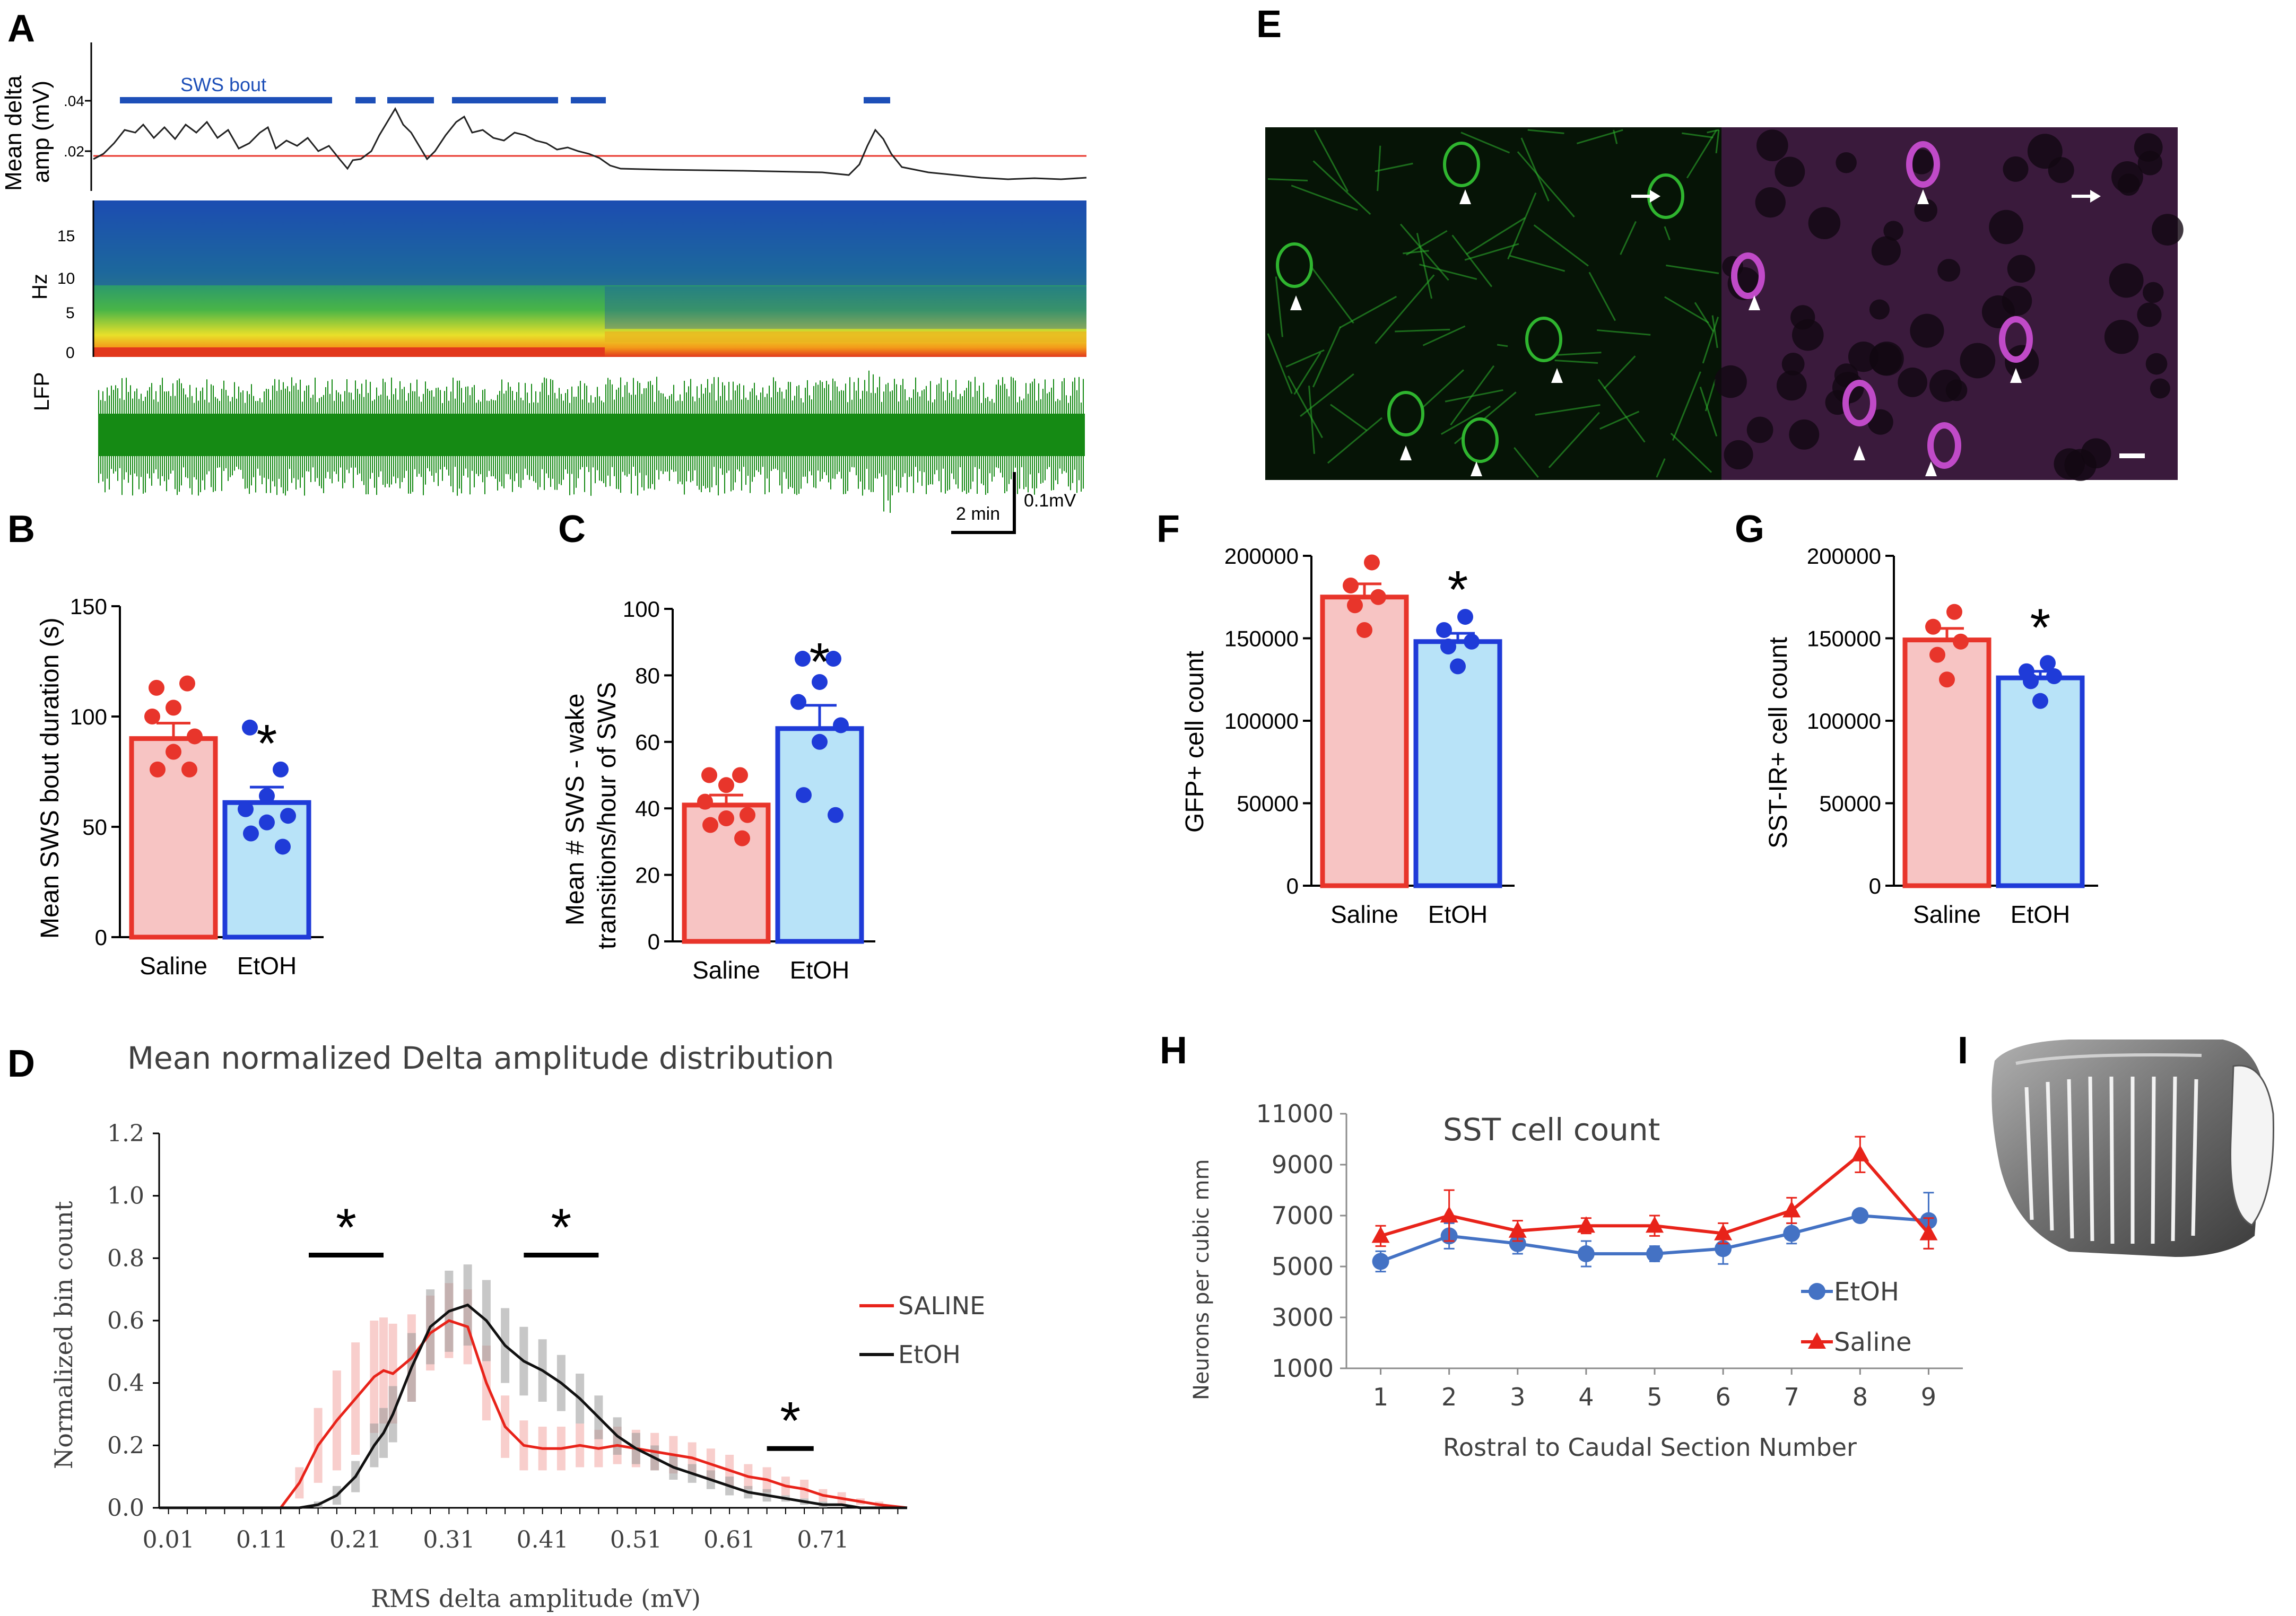 The height and width of the screenshot is (1616, 2296). What do you see at coordinates (1650, 1447) in the screenshot?
I see `panel-h-xlabel: Rostral to Caudal Section Number` at bounding box center [1650, 1447].